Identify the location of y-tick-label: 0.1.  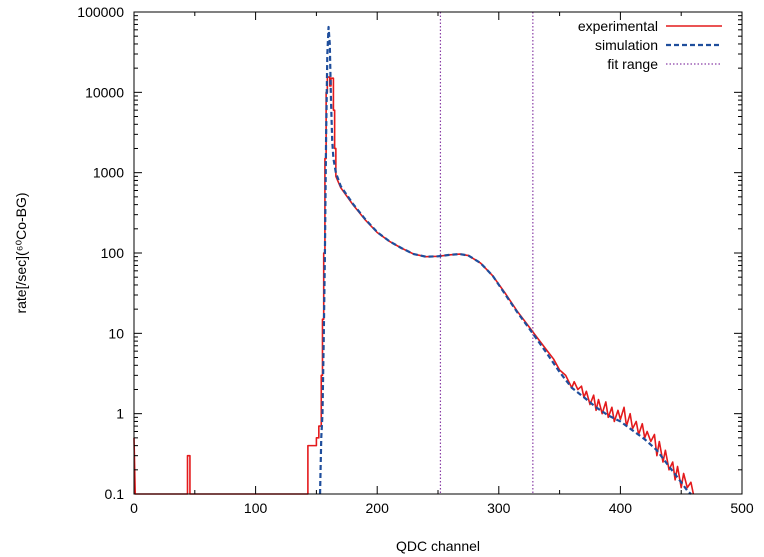
(115, 494).